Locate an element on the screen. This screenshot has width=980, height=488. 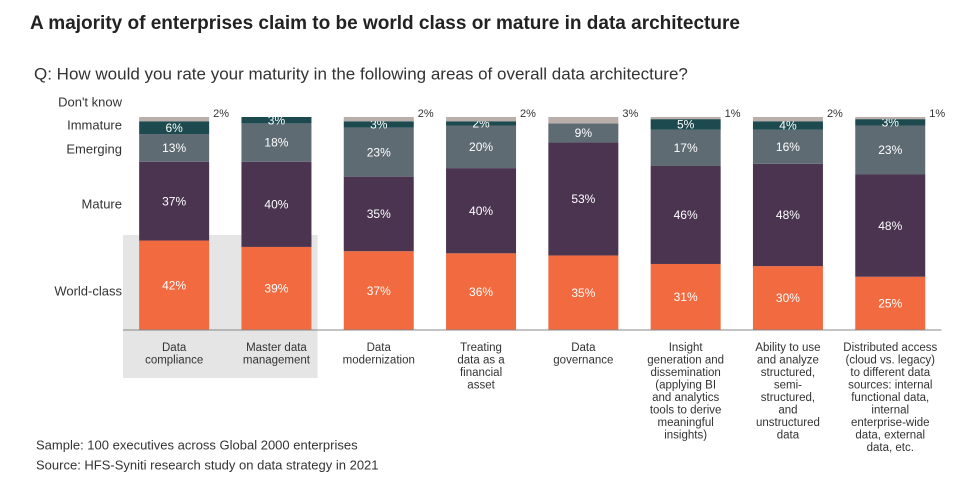
data-label: 16% is located at coordinates (788, 147).